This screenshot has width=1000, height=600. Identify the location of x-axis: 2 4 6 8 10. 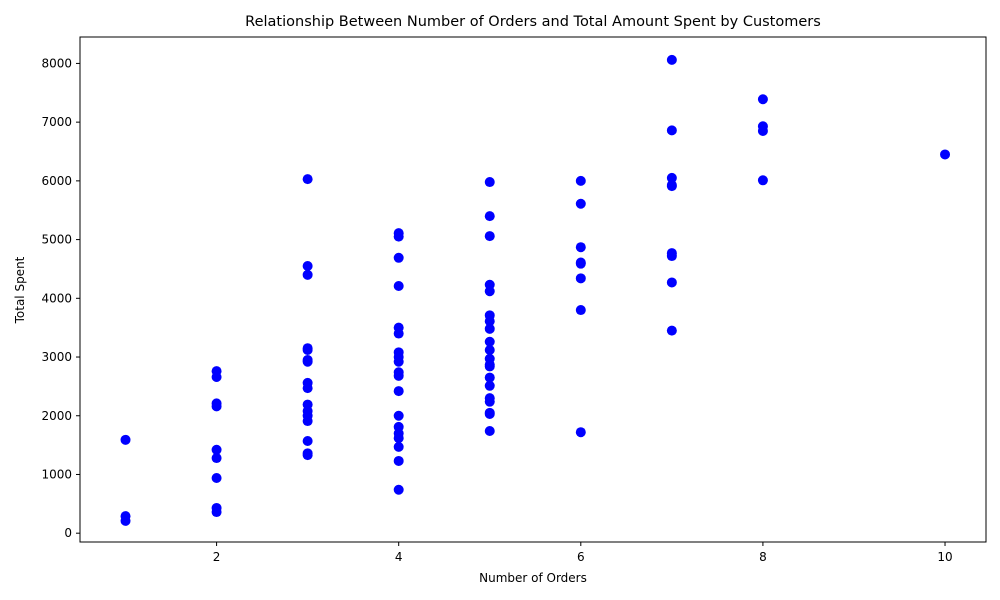
(583, 553).